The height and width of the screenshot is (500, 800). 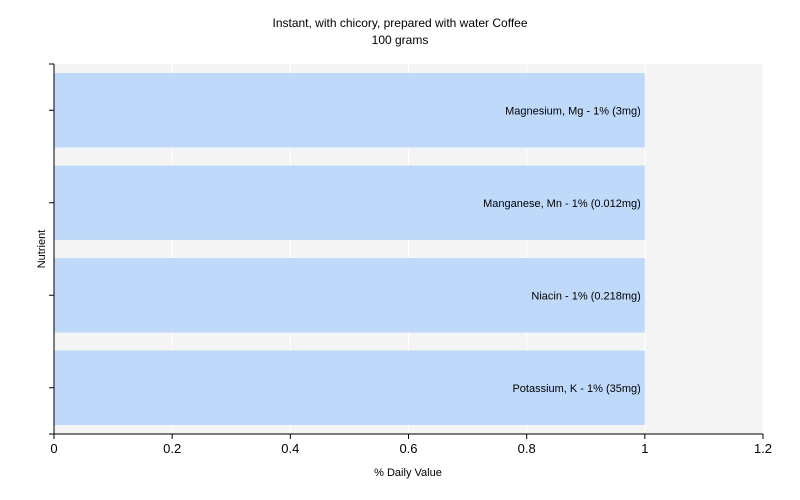 What do you see at coordinates (576, 389) in the screenshot?
I see `bar-label: Potassium, K - 1% (35mg)` at bounding box center [576, 389].